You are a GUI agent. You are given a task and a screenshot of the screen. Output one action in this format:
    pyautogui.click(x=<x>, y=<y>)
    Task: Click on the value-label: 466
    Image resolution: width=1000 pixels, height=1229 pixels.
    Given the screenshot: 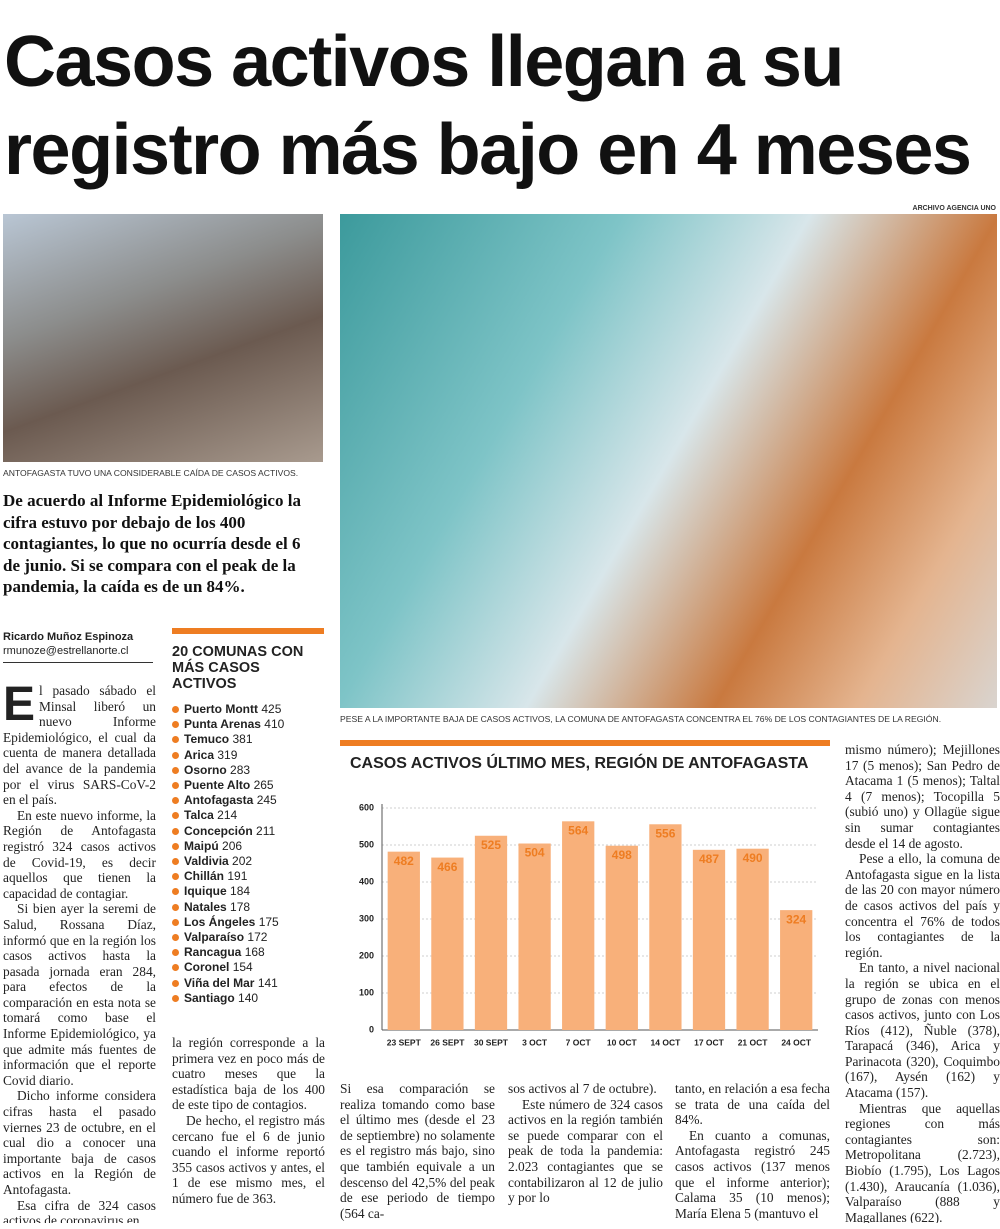 What is the action you would take?
    pyautogui.click(x=447, y=867)
    